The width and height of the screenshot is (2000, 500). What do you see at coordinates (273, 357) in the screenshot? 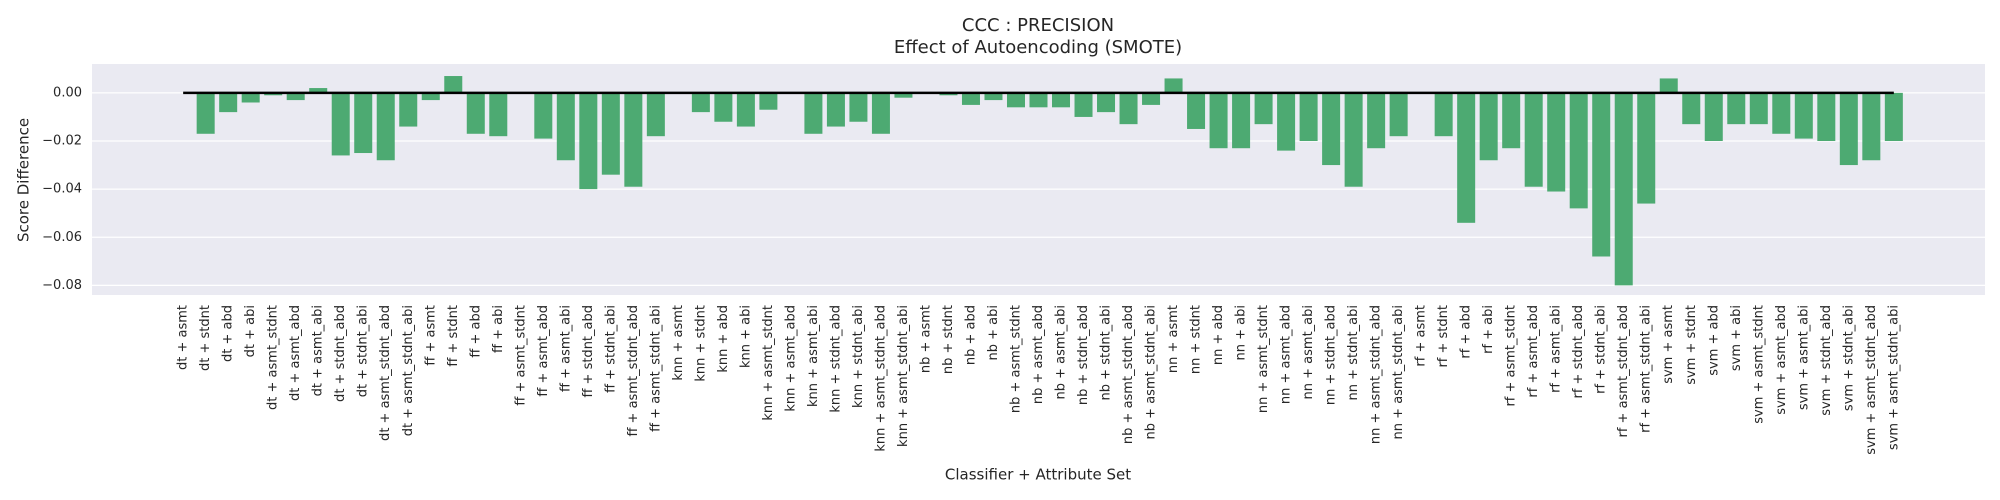
I see `x-tick-label: dt + asmt_stdnt` at bounding box center [273, 357].